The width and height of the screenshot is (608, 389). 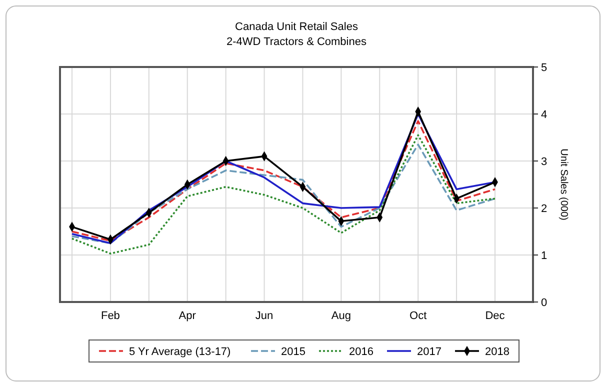 What do you see at coordinates (544, 303) in the screenshot?
I see `y-tick-label: 0` at bounding box center [544, 303].